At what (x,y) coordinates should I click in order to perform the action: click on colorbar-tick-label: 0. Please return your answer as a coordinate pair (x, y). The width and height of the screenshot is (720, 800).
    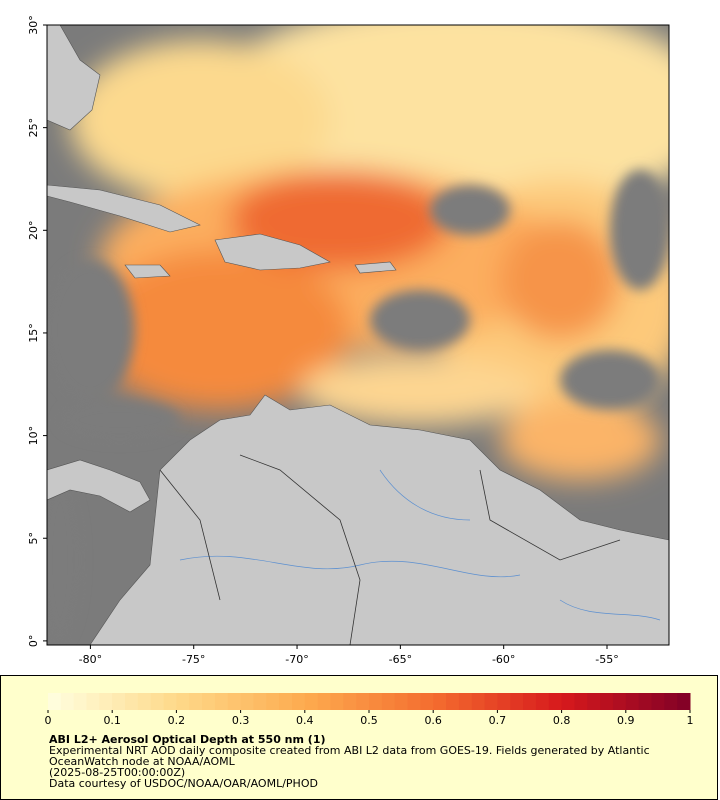
    Looking at the image, I should click on (48, 720).